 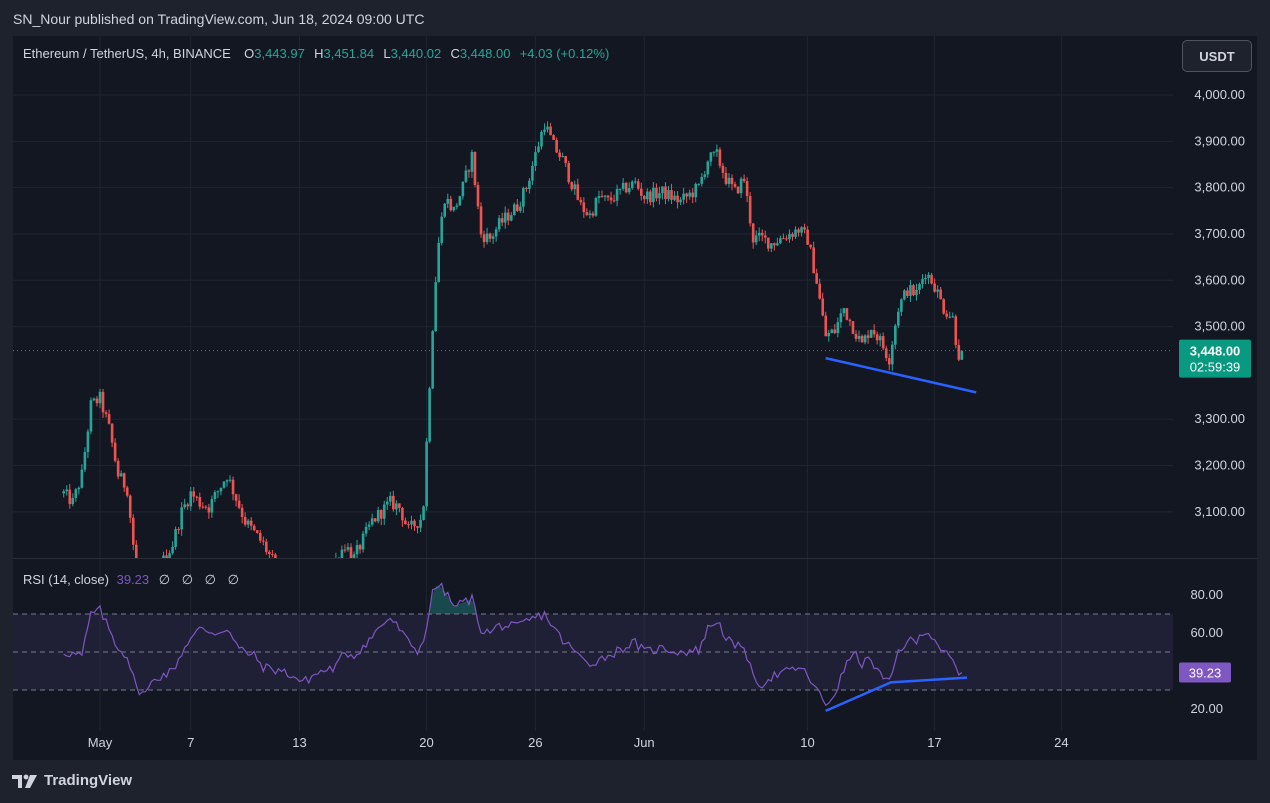 What do you see at coordinates (127, 53) in the screenshot?
I see `symbol-label: Ethereum / TetherUS, 4h, BINANCE` at bounding box center [127, 53].